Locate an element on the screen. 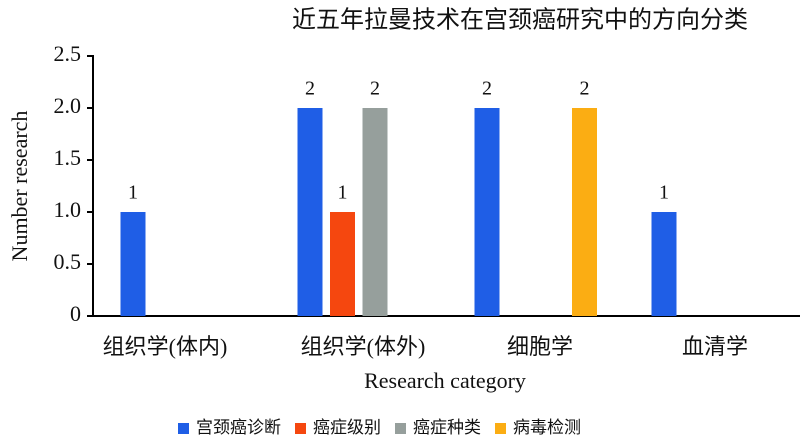 The width and height of the screenshot is (800, 444). y-axis-label: Number research is located at coordinates (19, 186).